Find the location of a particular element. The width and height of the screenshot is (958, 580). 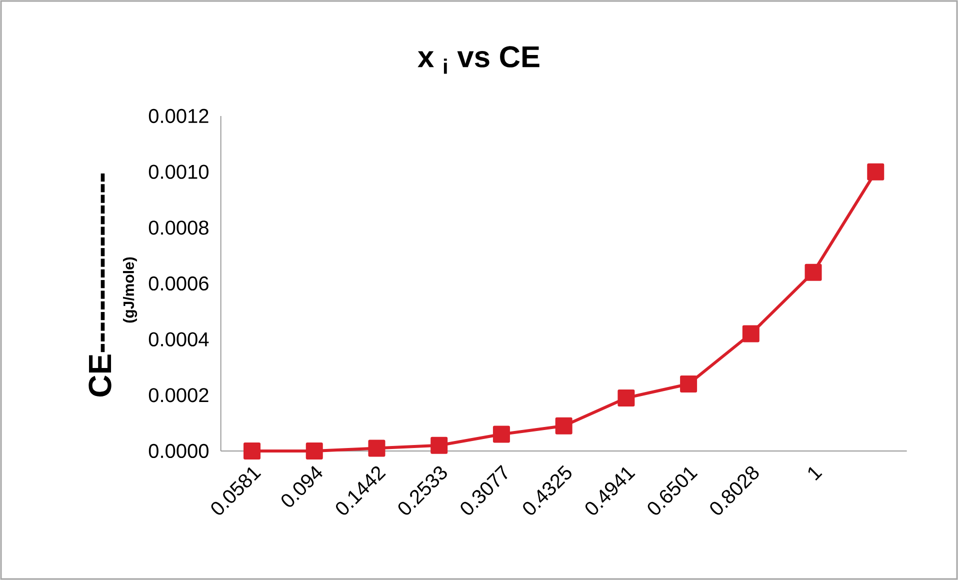

y-tick-label: 0.0012 is located at coordinates (178, 116).